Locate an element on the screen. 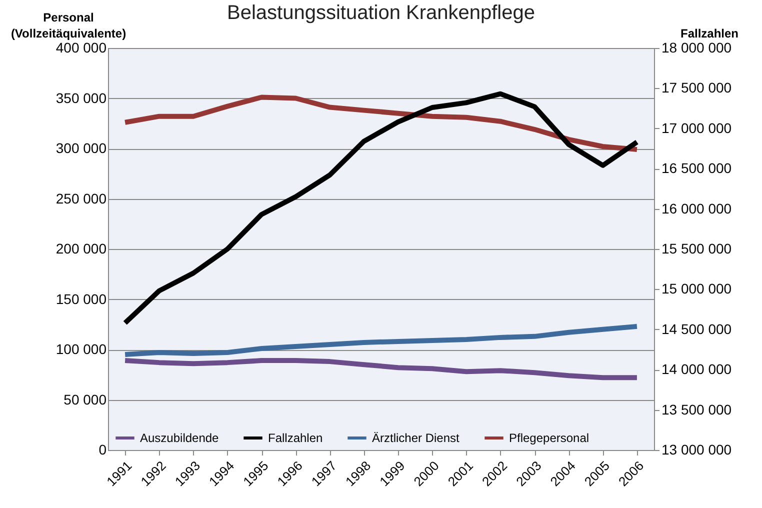  y2-tick-label: 15 000 000 is located at coordinates (697, 288).